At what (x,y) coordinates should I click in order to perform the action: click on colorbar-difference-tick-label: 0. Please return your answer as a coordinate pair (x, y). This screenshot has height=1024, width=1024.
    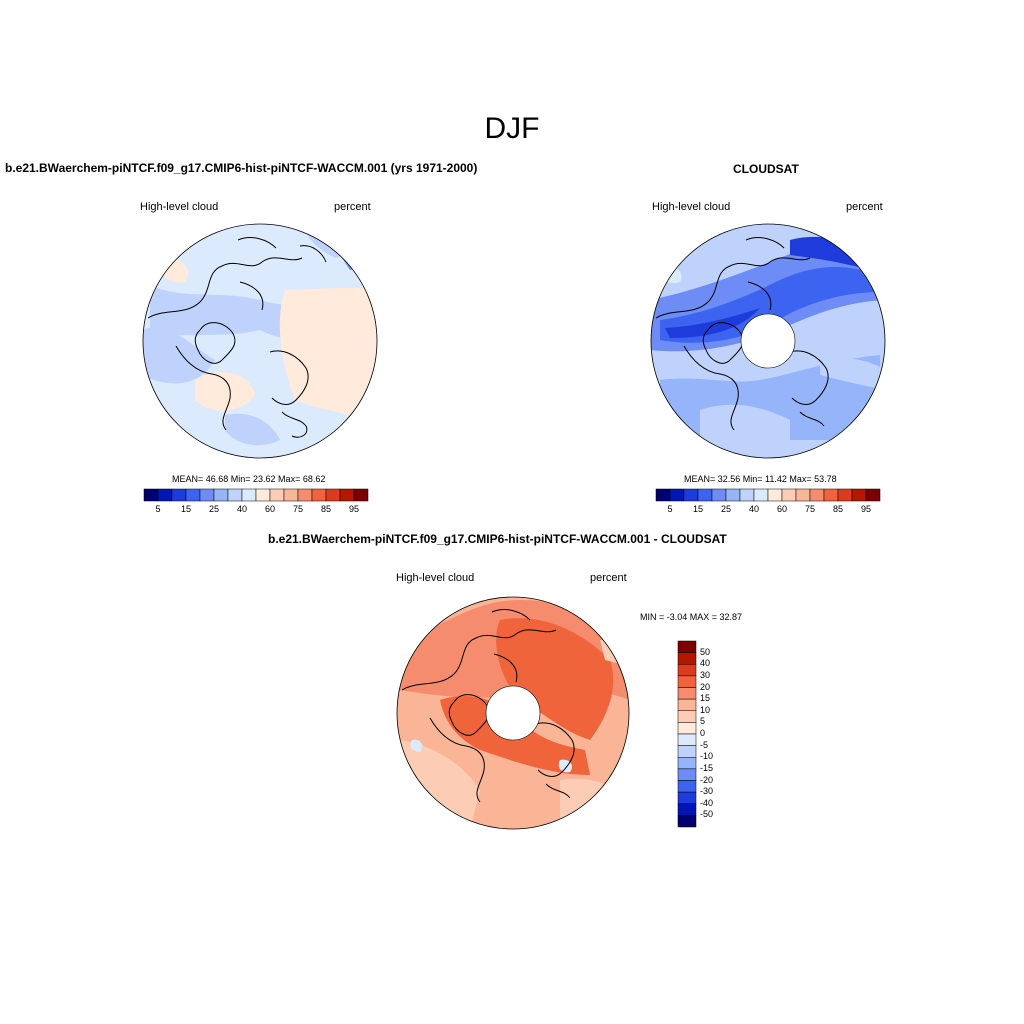
    Looking at the image, I should click on (703, 733).